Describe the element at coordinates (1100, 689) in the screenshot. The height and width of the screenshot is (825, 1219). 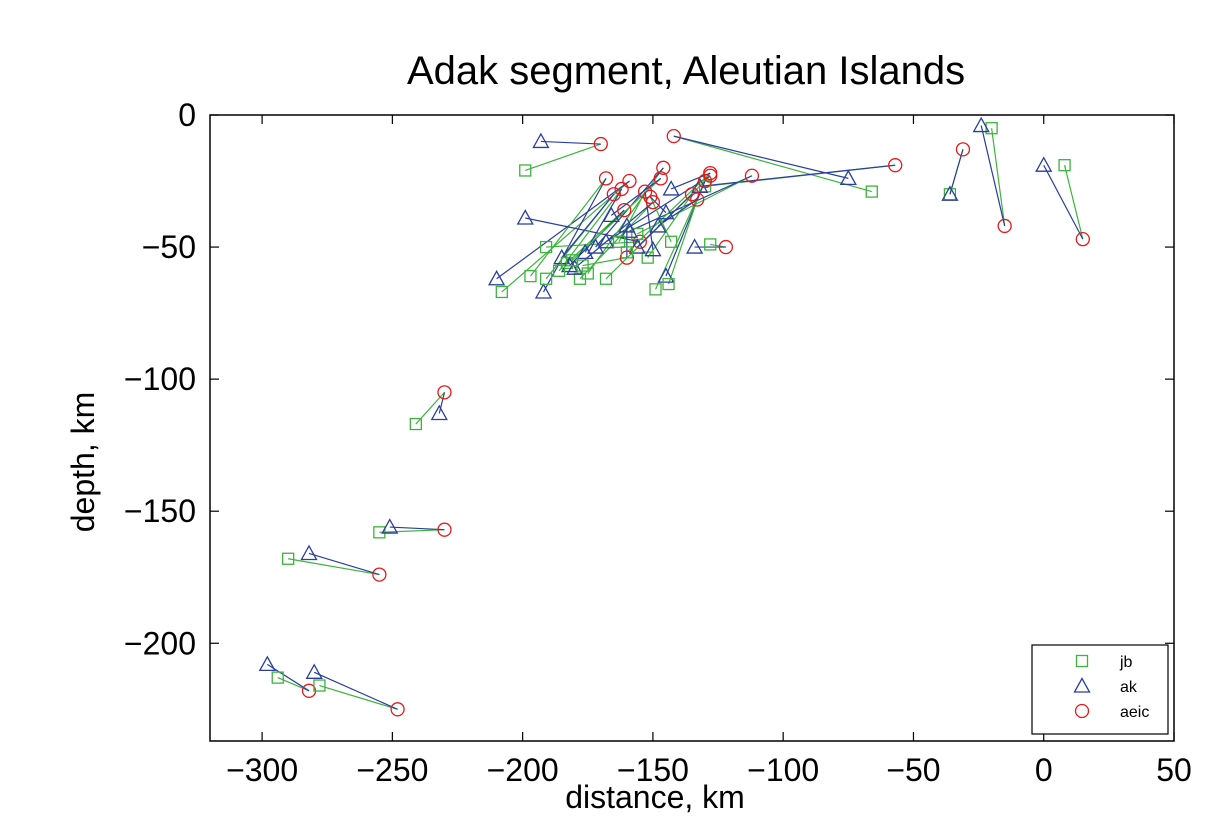
I see `legend: jb ak aeic` at that location.